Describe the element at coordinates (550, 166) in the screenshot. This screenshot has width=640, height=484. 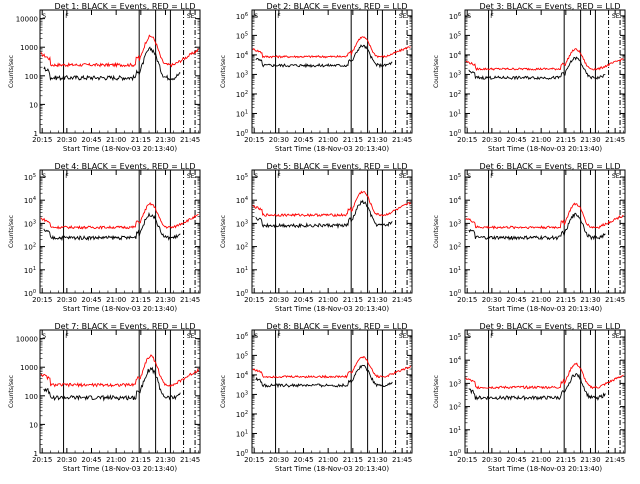
I see `panel-title: Det 6: BLACK = Events, RED = LLD` at that location.